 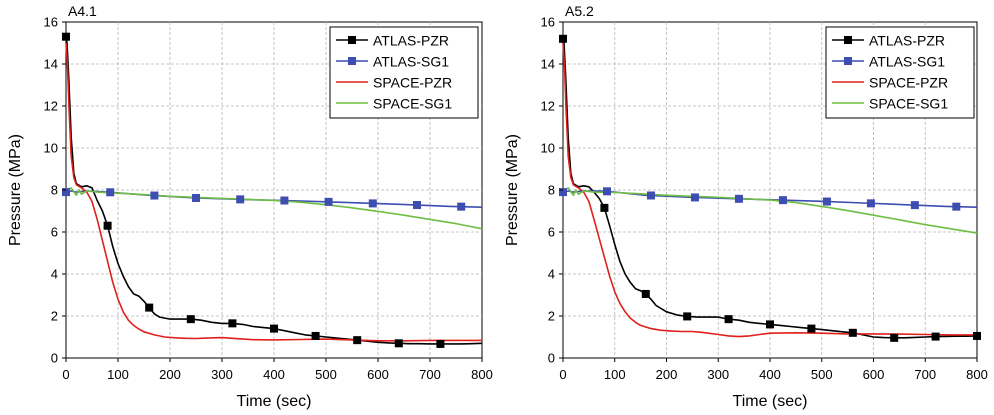 What do you see at coordinates (82, 11) in the screenshot?
I see `chart-title: A4.1` at bounding box center [82, 11].